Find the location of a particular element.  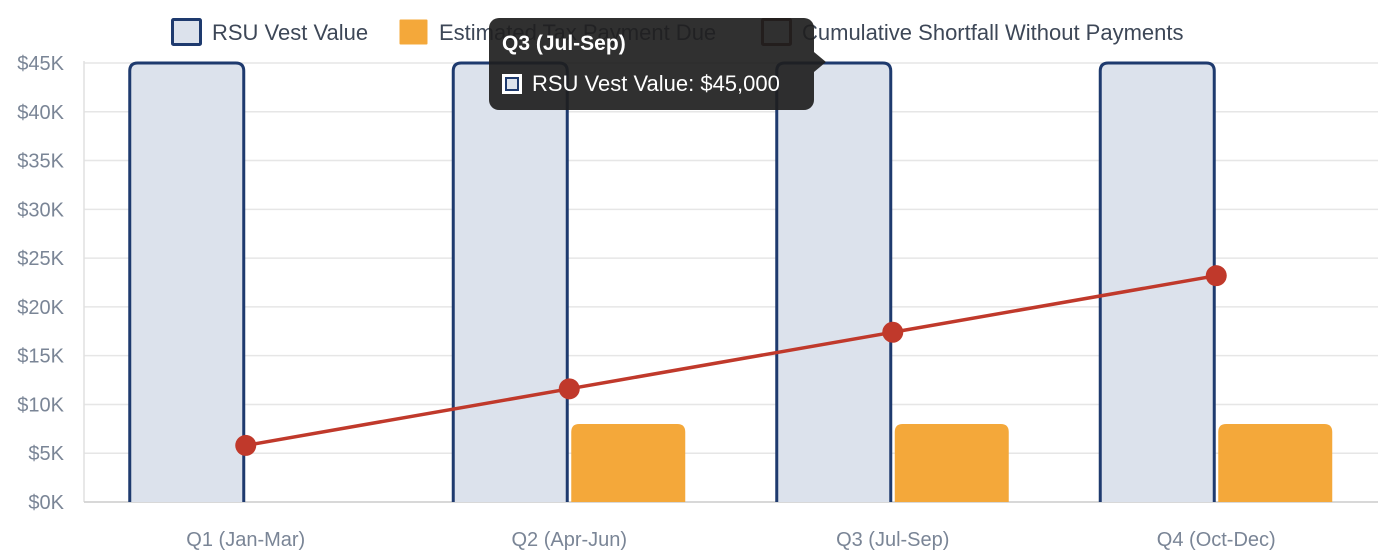

y-tick-label: $35K is located at coordinates (40, 162).